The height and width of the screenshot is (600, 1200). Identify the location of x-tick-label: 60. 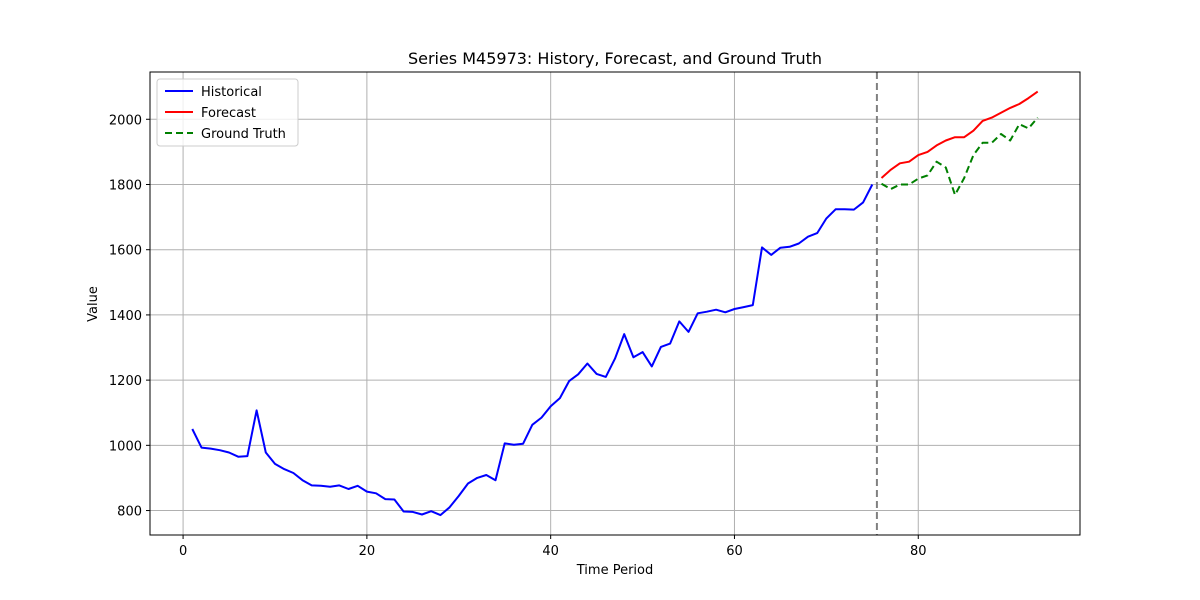
(734, 551).